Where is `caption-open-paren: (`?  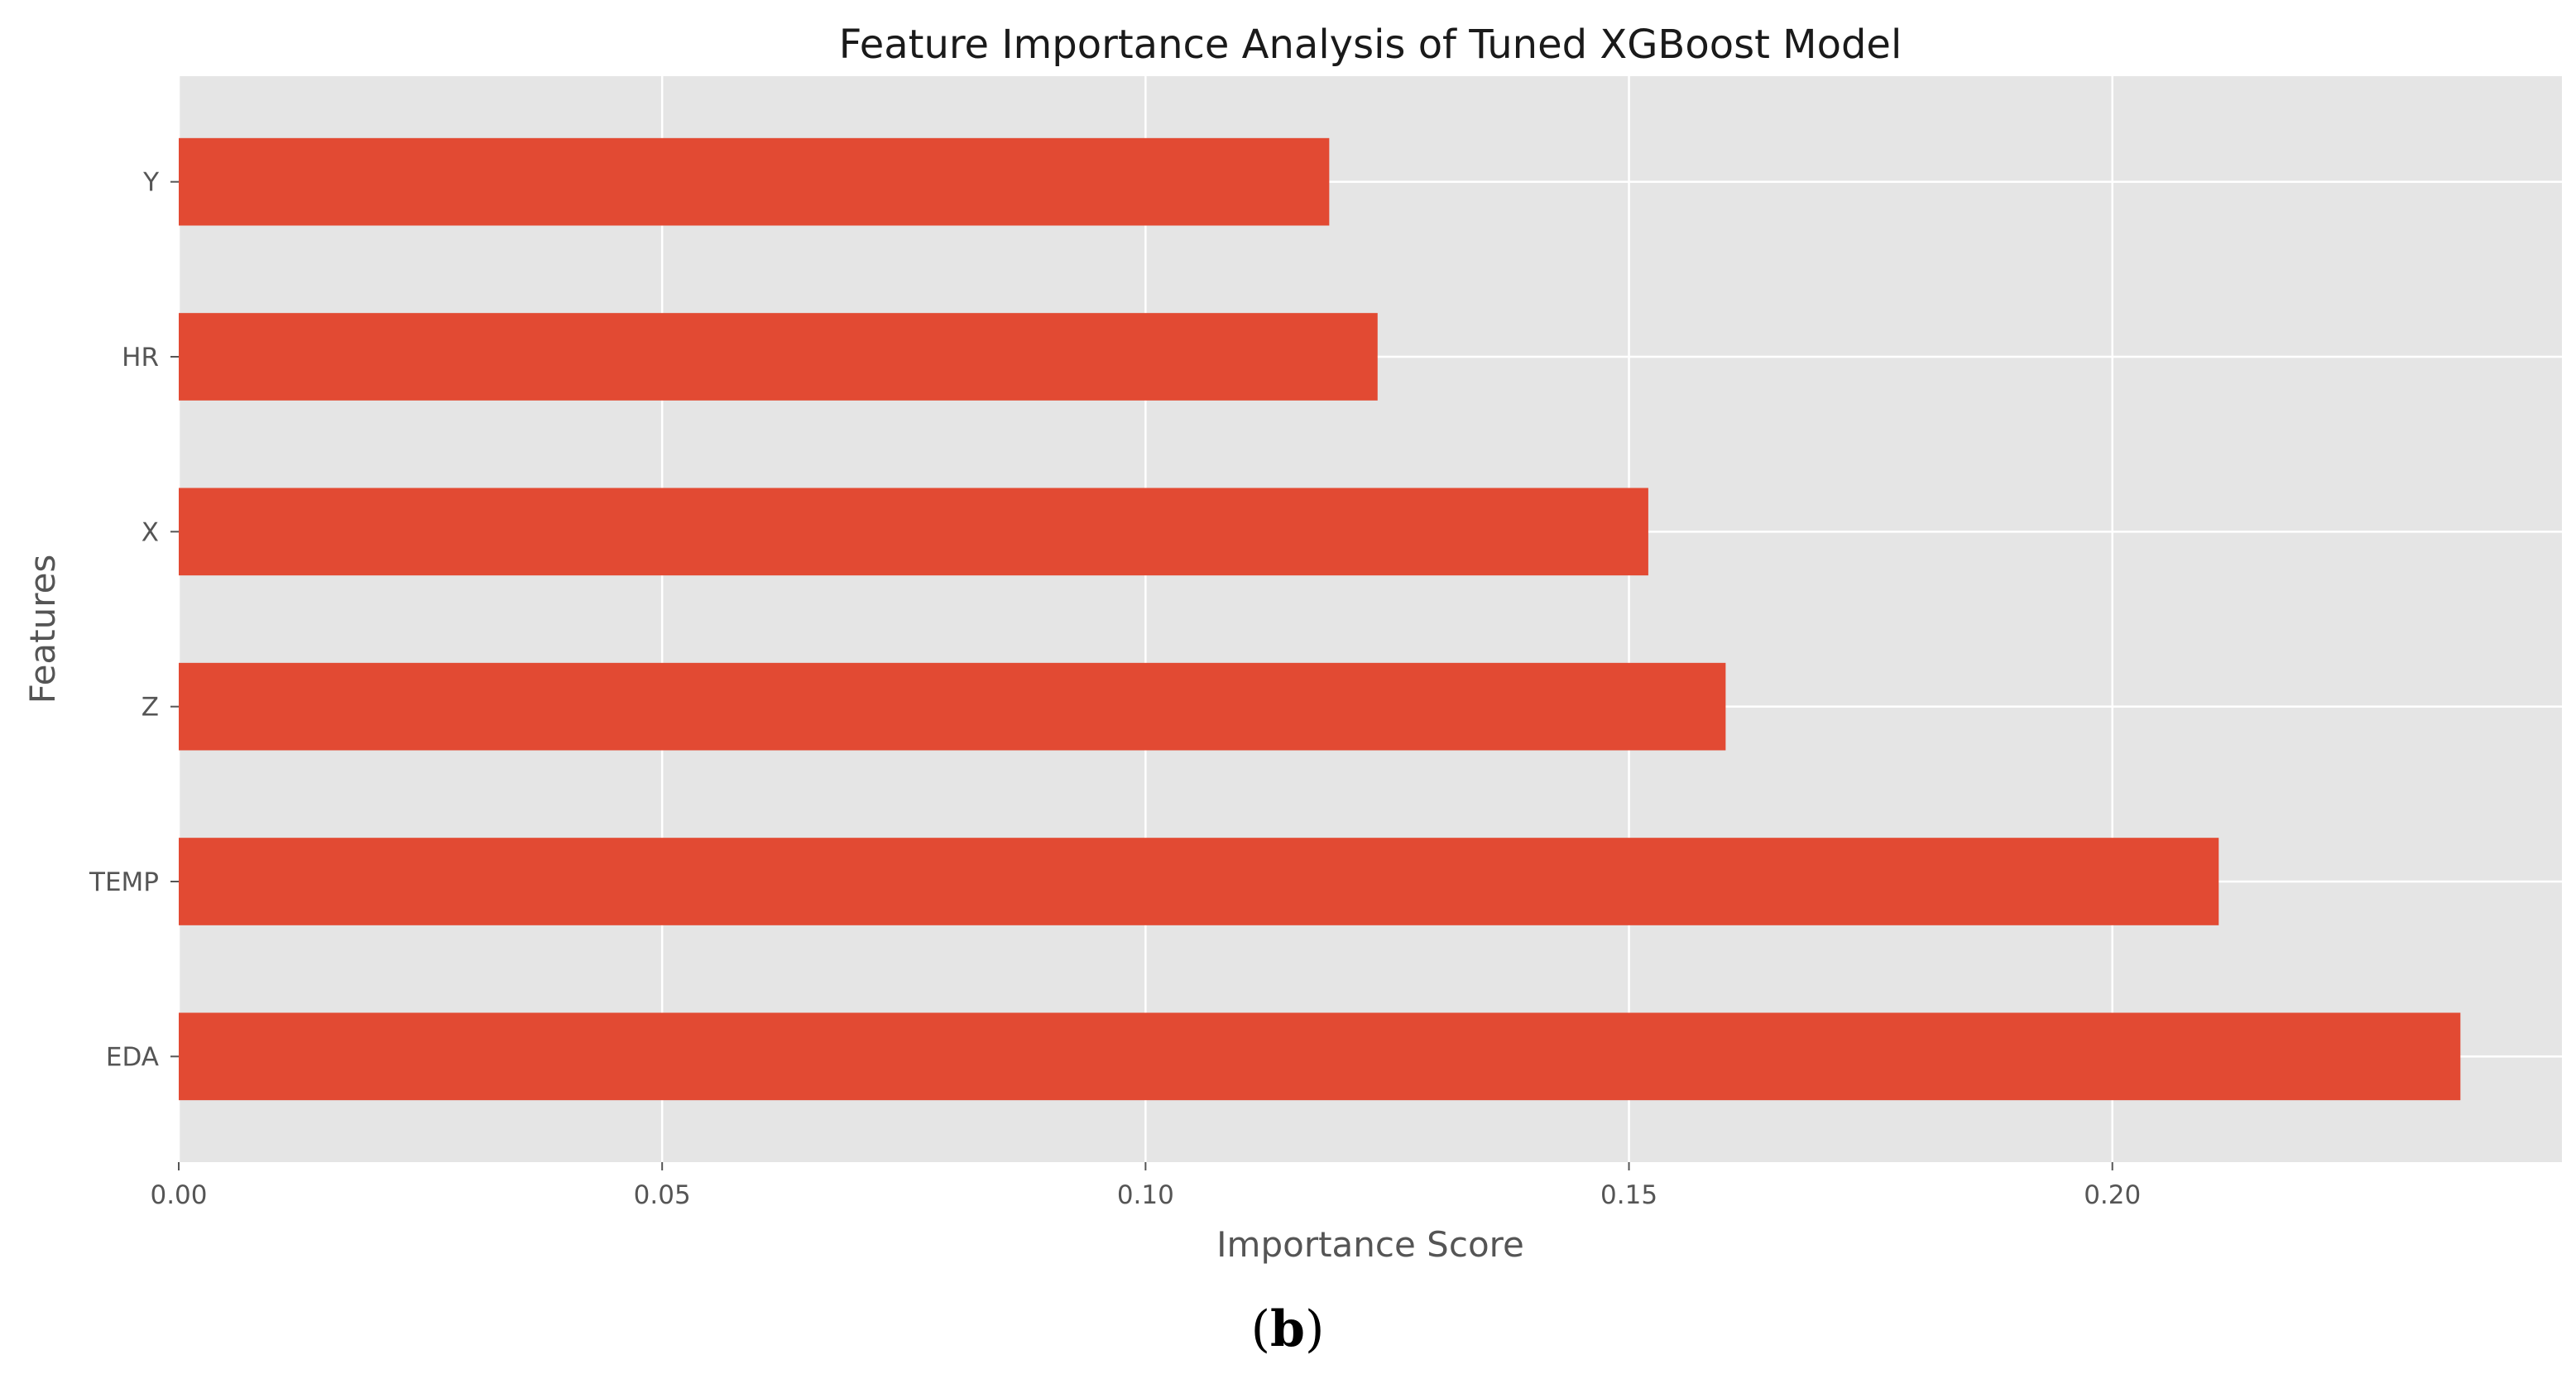 caption-open-paren: ( is located at coordinates (1260, 1329).